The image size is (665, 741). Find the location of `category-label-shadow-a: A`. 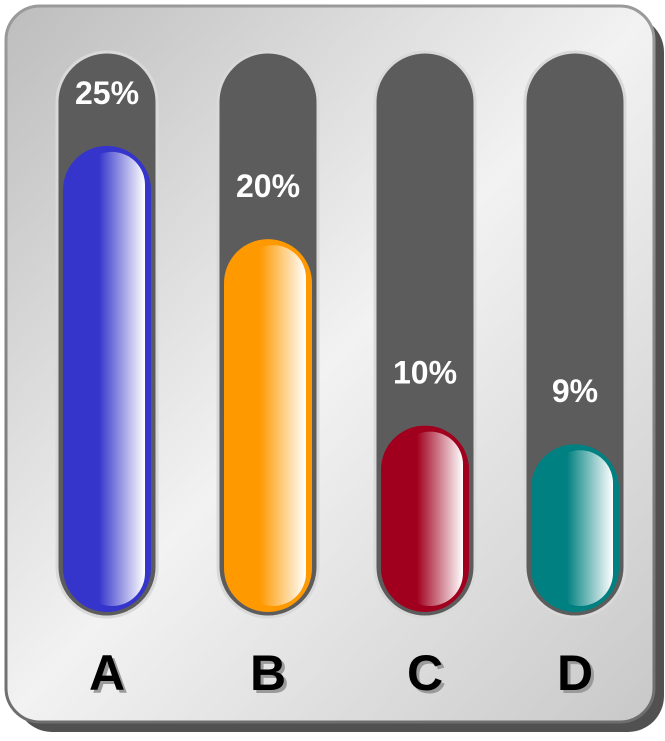

category-label-shadow-a: A is located at coordinates (110, 676).